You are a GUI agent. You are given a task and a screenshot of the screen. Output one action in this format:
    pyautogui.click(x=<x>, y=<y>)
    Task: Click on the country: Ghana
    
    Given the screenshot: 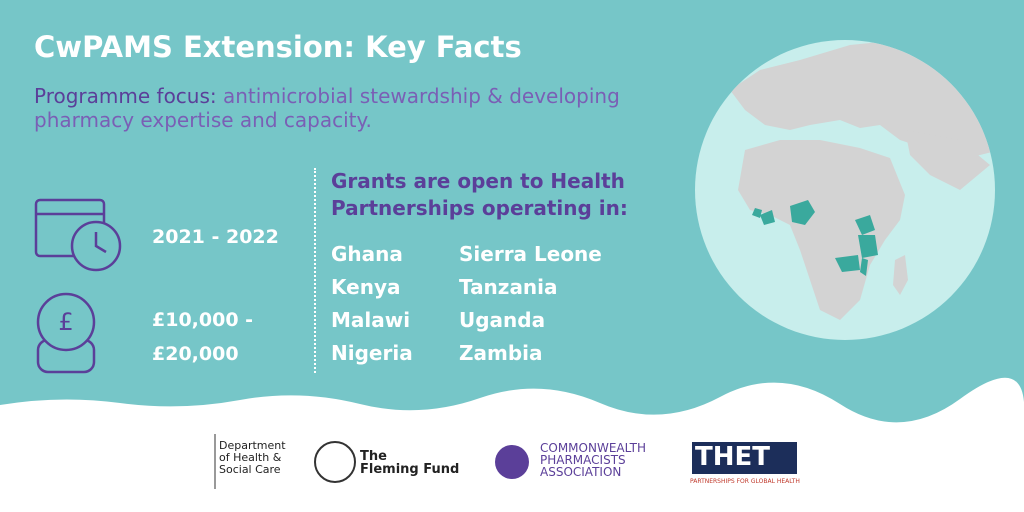 What is the action you would take?
    pyautogui.click(x=367, y=254)
    